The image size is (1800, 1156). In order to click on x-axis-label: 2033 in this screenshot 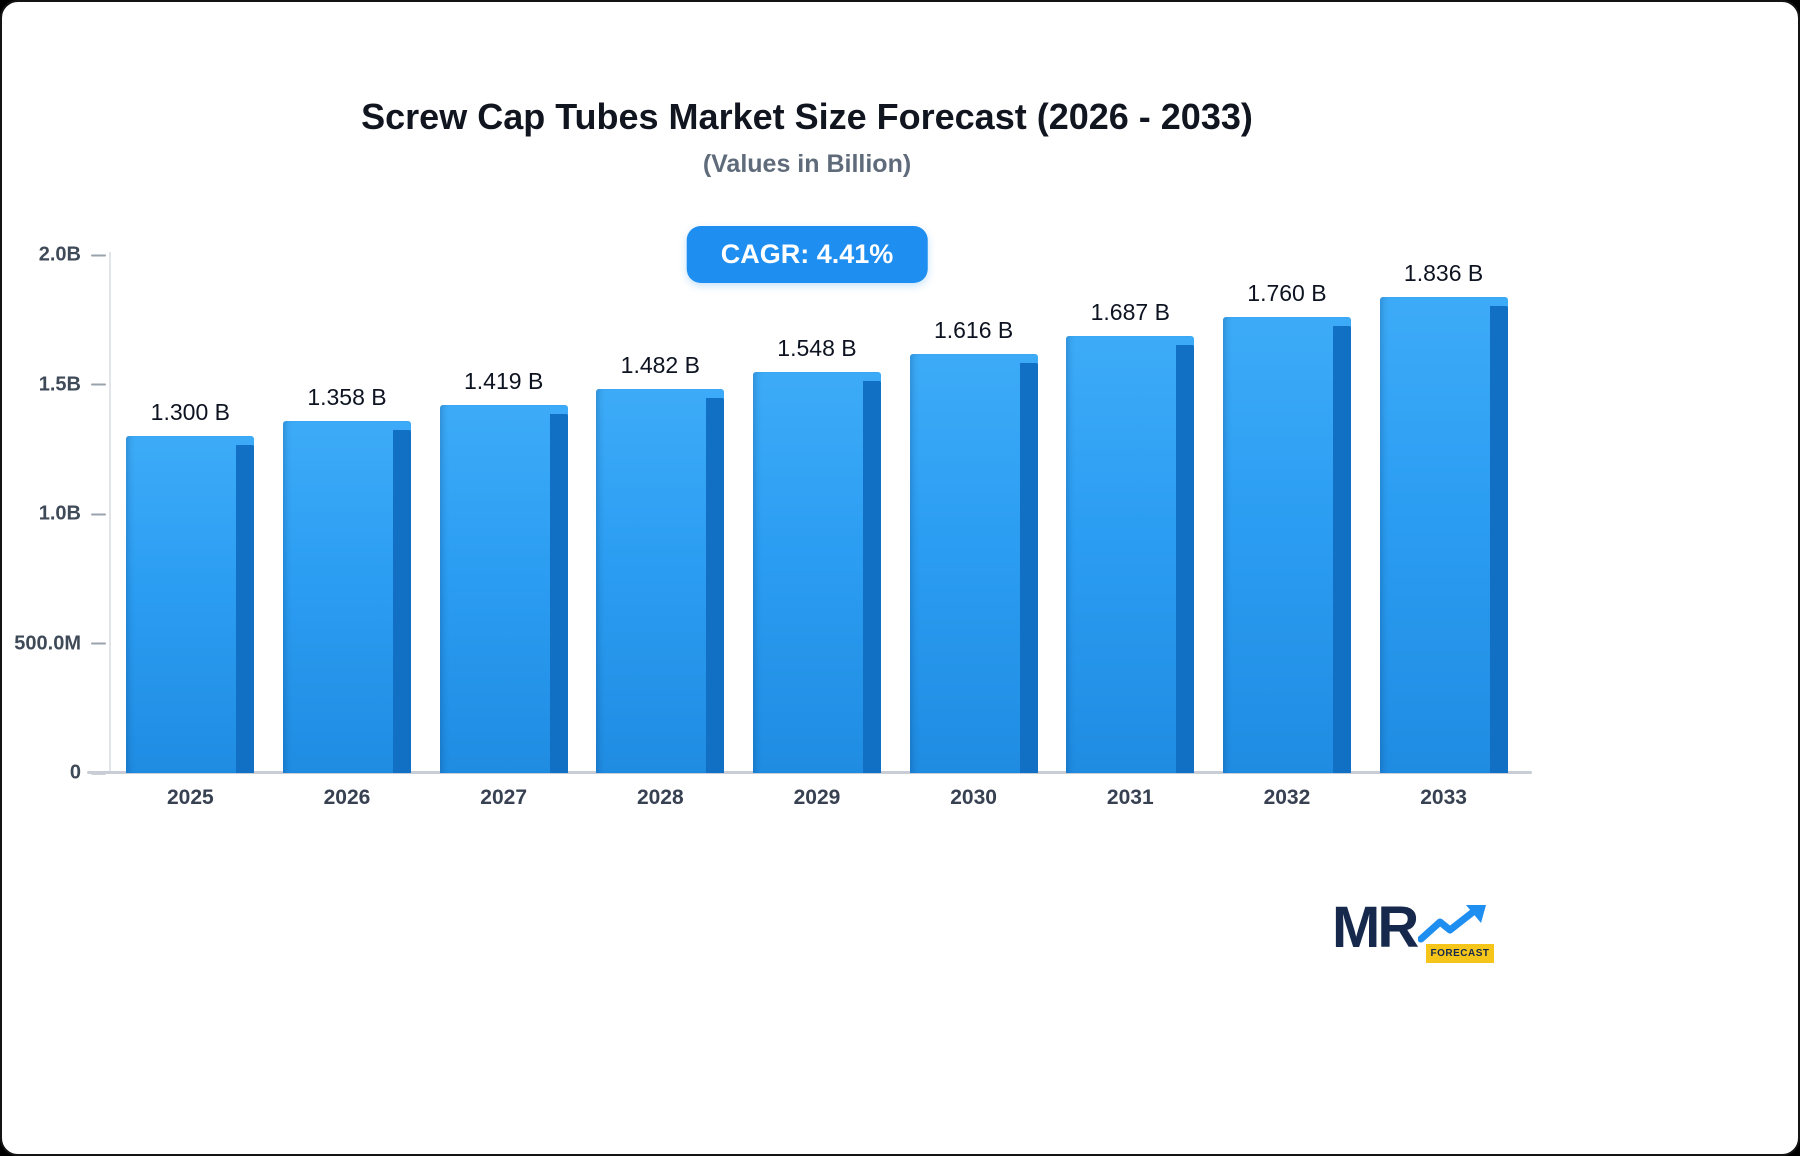, I will do `click(1443, 797)`.